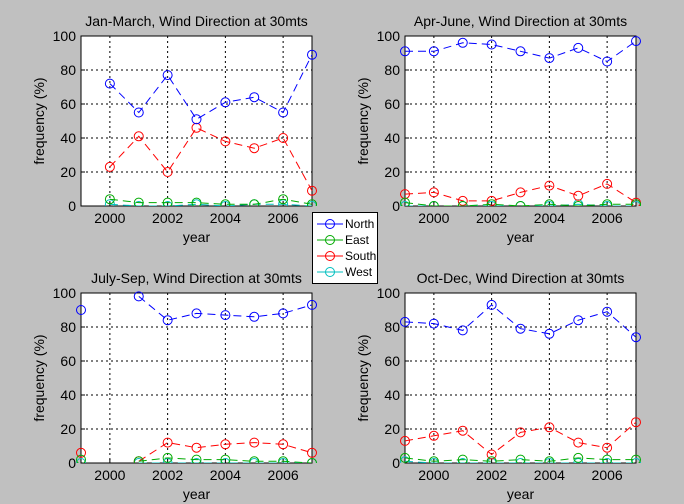 This screenshot has width=684, height=504. What do you see at coordinates (359, 272) in the screenshot?
I see `legend-label: West` at bounding box center [359, 272].